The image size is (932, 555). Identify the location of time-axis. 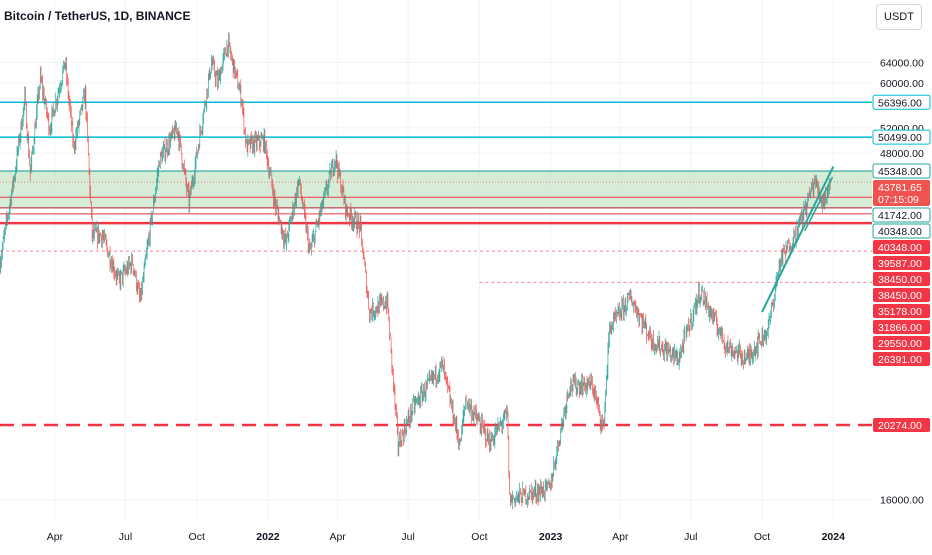
(436, 535).